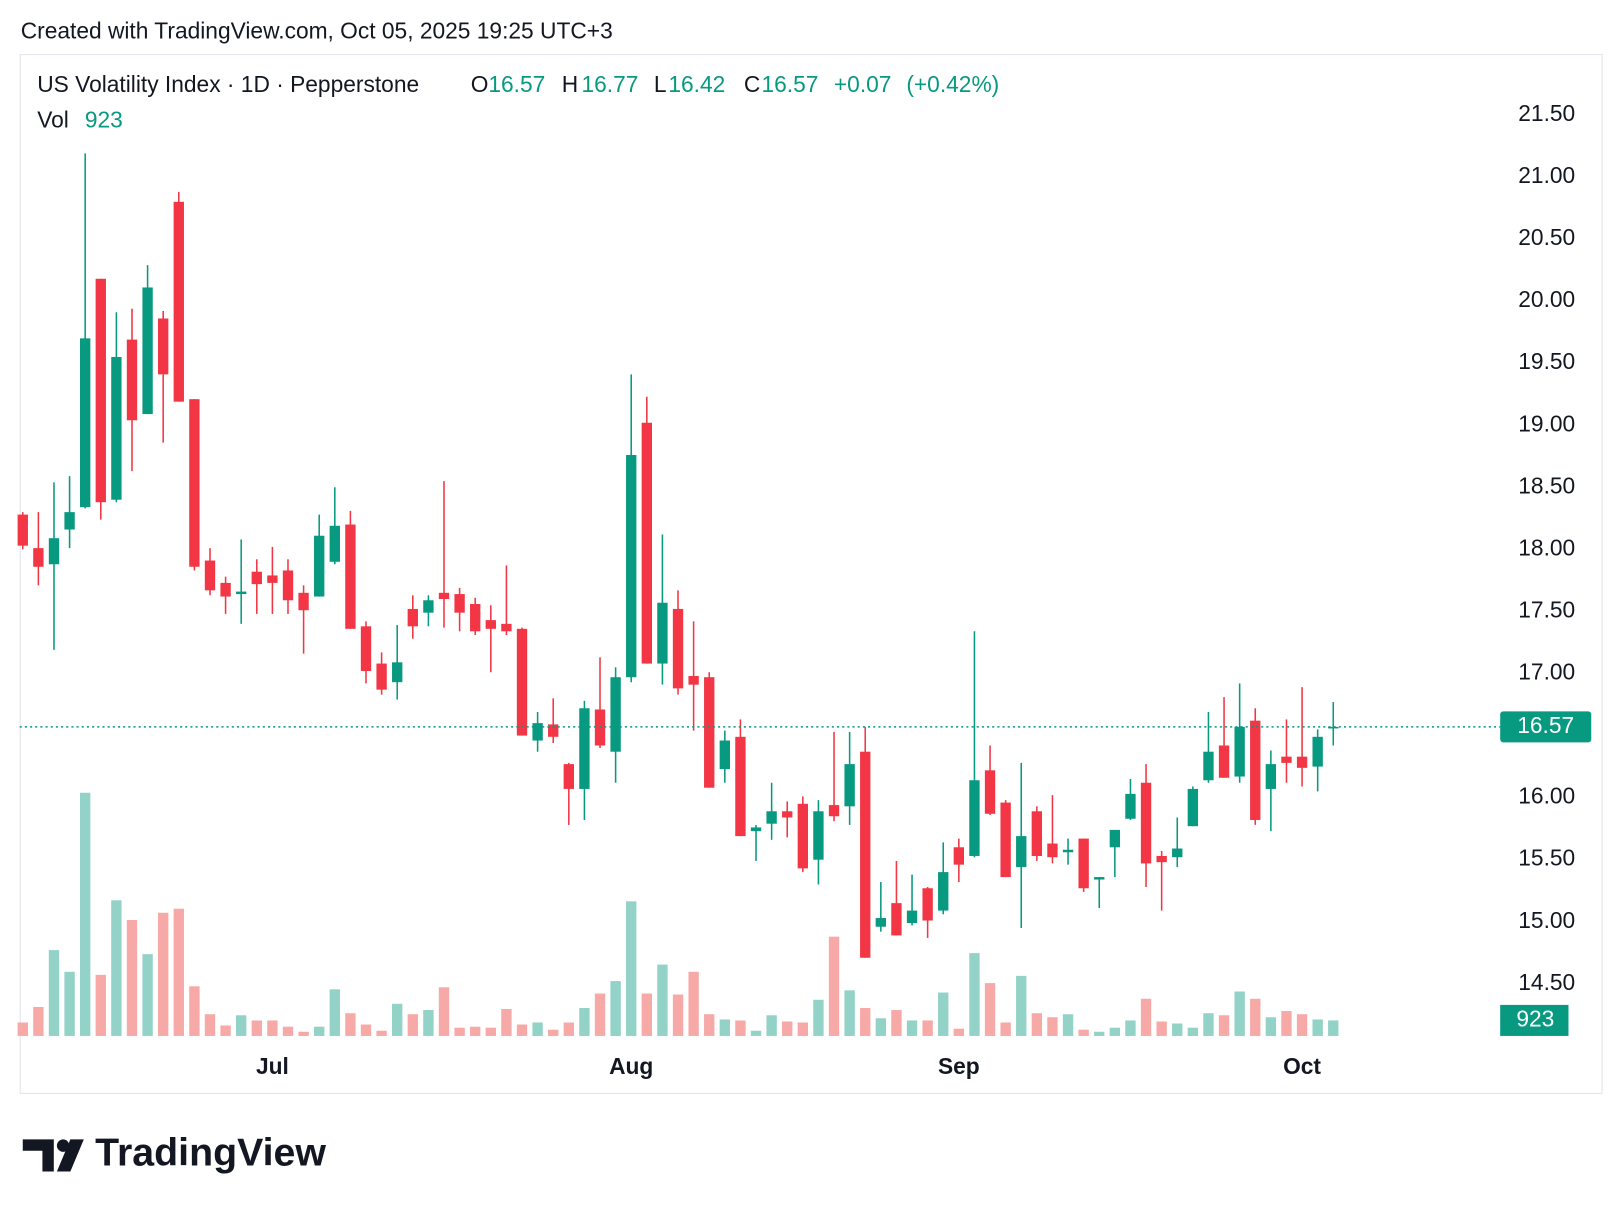  I want to click on ohlc-value: 16.77, so click(609, 84).